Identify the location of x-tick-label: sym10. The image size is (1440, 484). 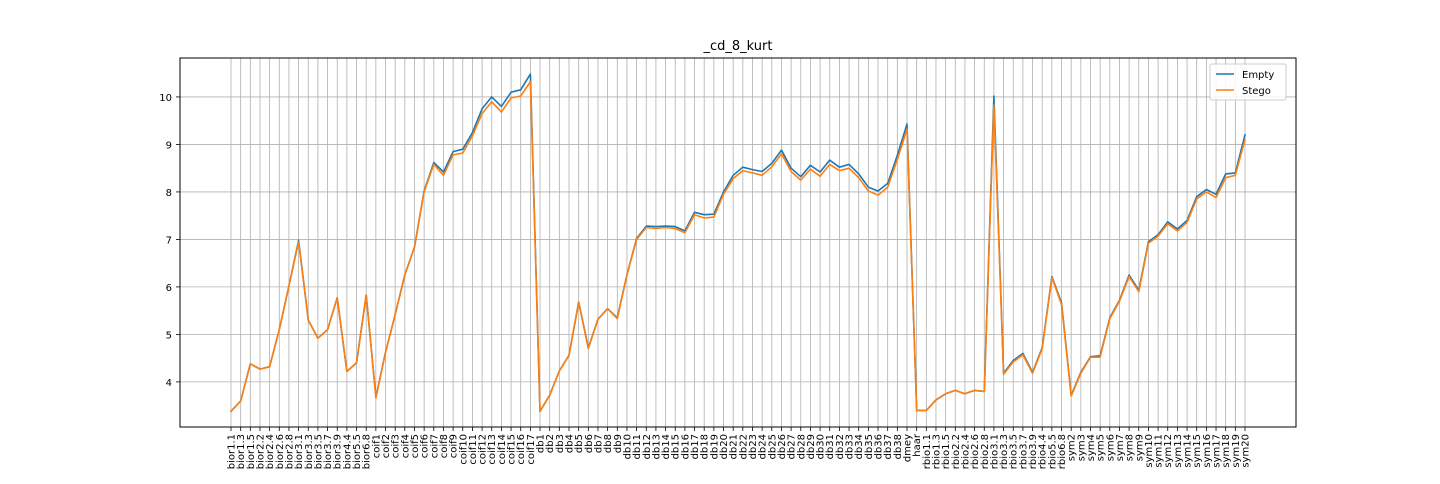
(1149, 451).